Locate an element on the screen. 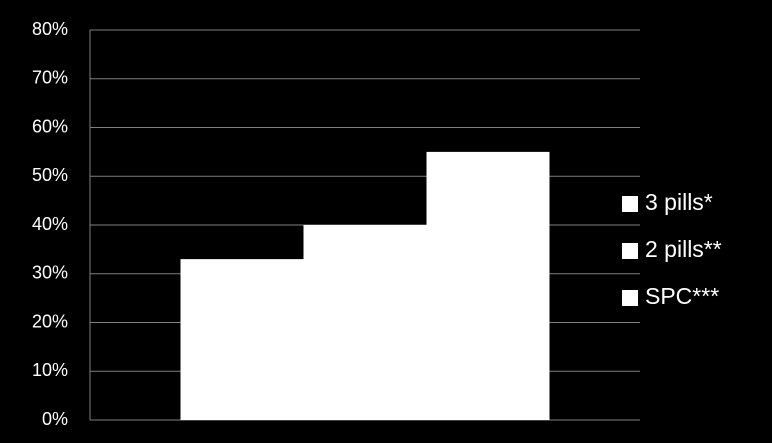 This screenshot has width=772, height=443. y-tick-label: 30% is located at coordinates (50, 273).